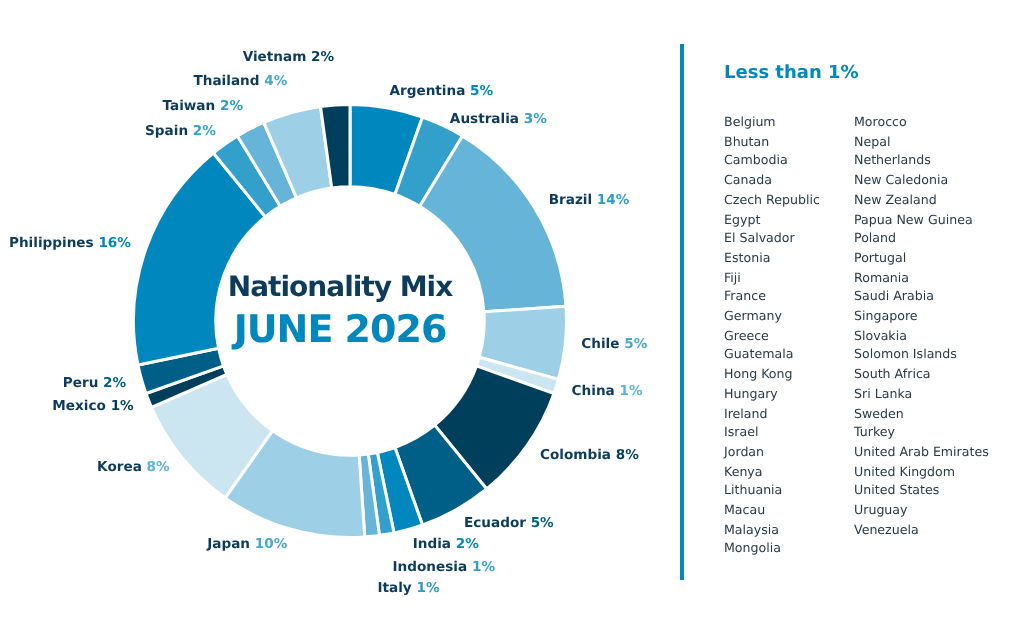  Describe the element at coordinates (340, 288) in the screenshot. I see `text: Nationality Mix` at that location.